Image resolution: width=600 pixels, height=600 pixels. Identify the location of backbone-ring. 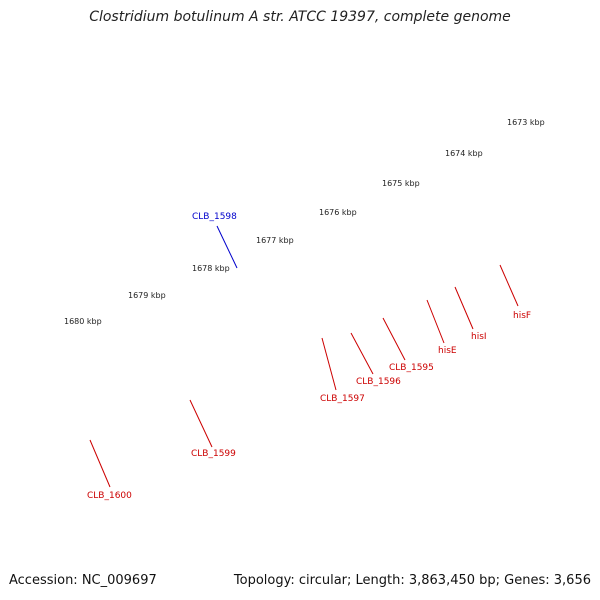
(445, 60).